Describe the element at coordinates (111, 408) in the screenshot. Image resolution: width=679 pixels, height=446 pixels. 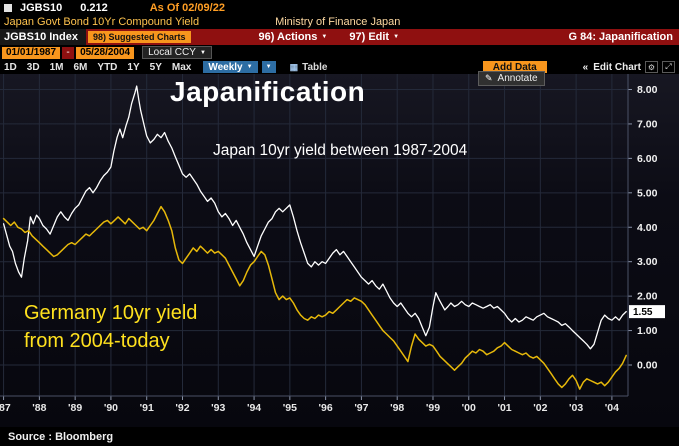
I see `x-axis-tick-label: '90` at that location.